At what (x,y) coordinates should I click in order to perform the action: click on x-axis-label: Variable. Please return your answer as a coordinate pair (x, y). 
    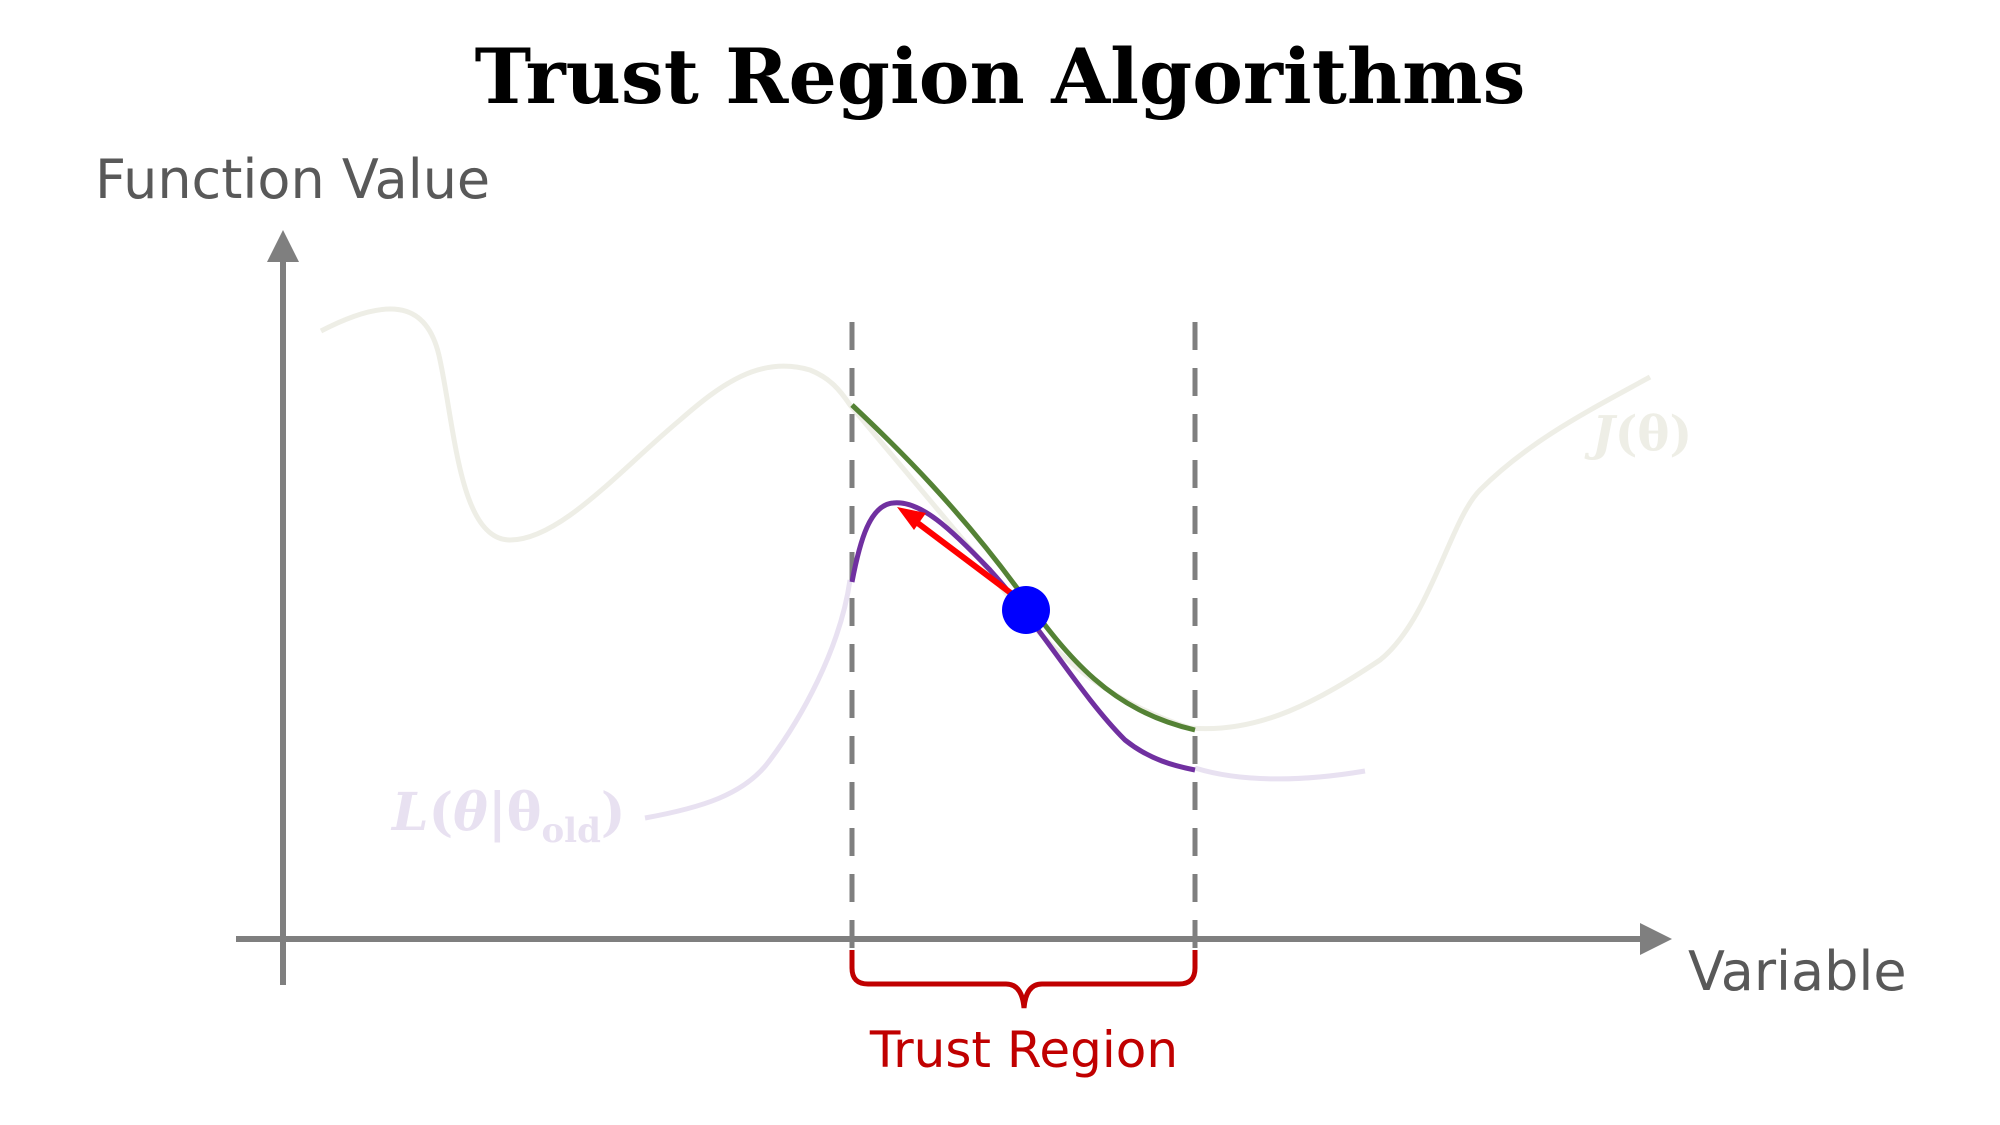
    Looking at the image, I should click on (1797, 971).